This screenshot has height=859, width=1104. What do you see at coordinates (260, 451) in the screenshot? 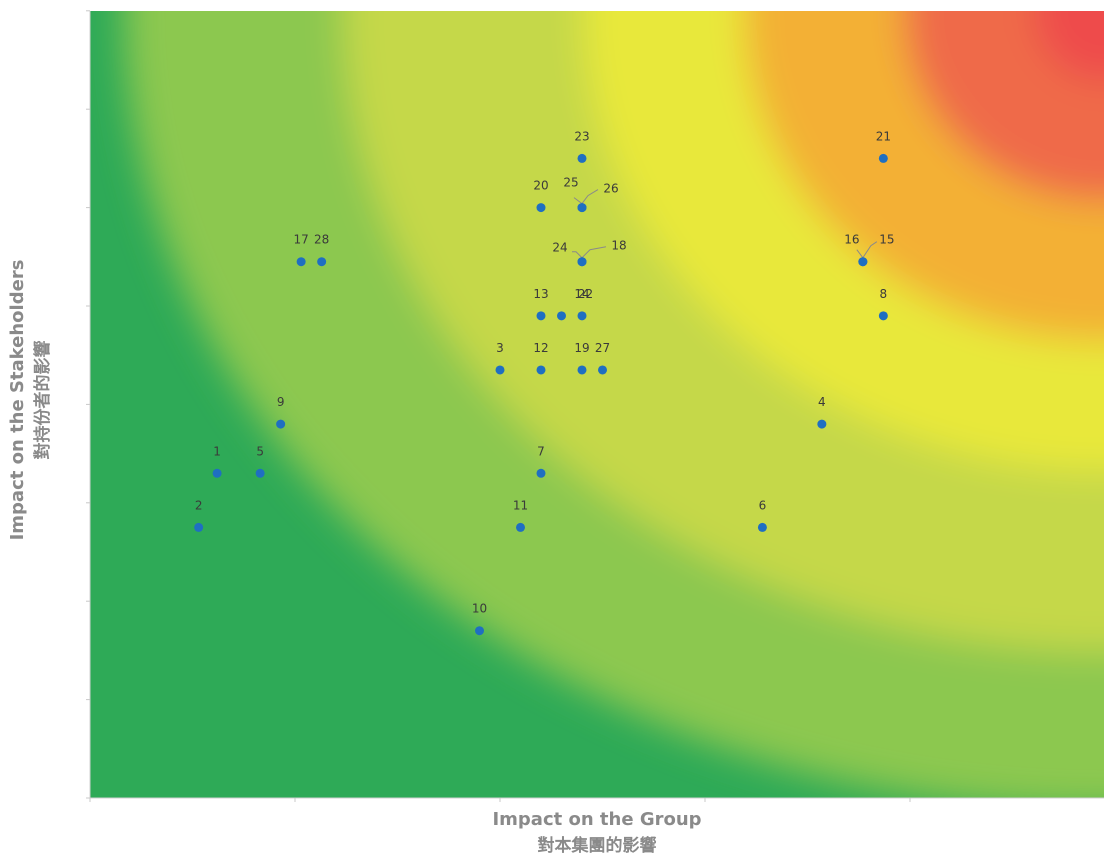
I see `point-label: 5` at bounding box center [260, 451].